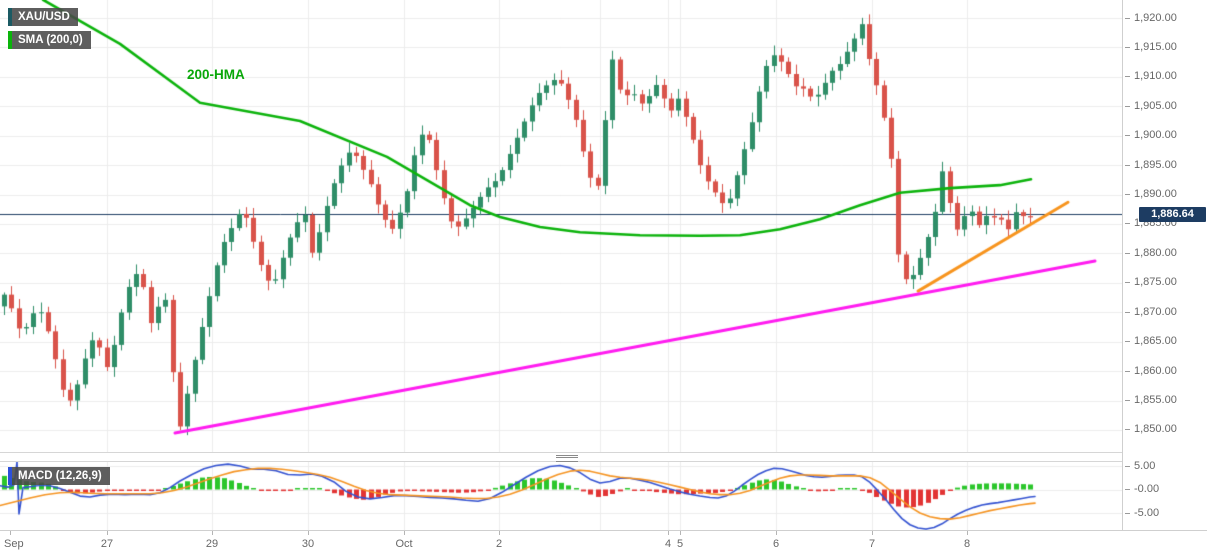 The height and width of the screenshot is (555, 1207). What do you see at coordinates (1151, 253) in the screenshot?
I see `price-tick-label: 1,880.00` at bounding box center [1151, 253].